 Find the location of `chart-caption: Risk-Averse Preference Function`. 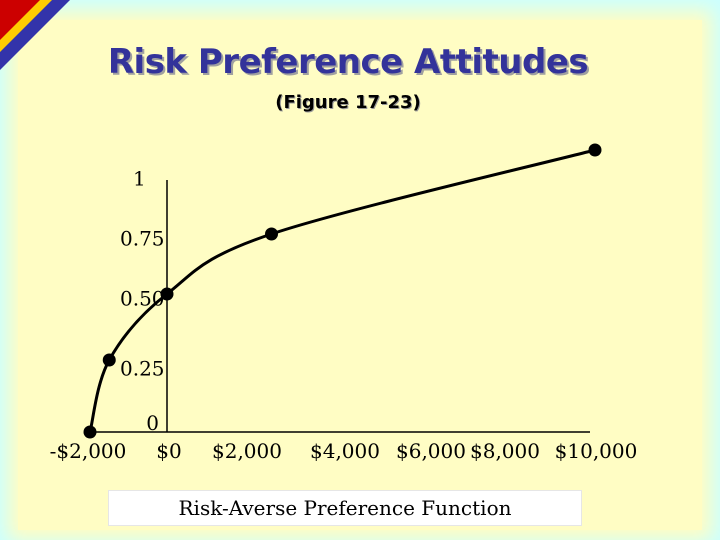

chart-caption: Risk-Averse Preference Function is located at coordinates (345, 508).